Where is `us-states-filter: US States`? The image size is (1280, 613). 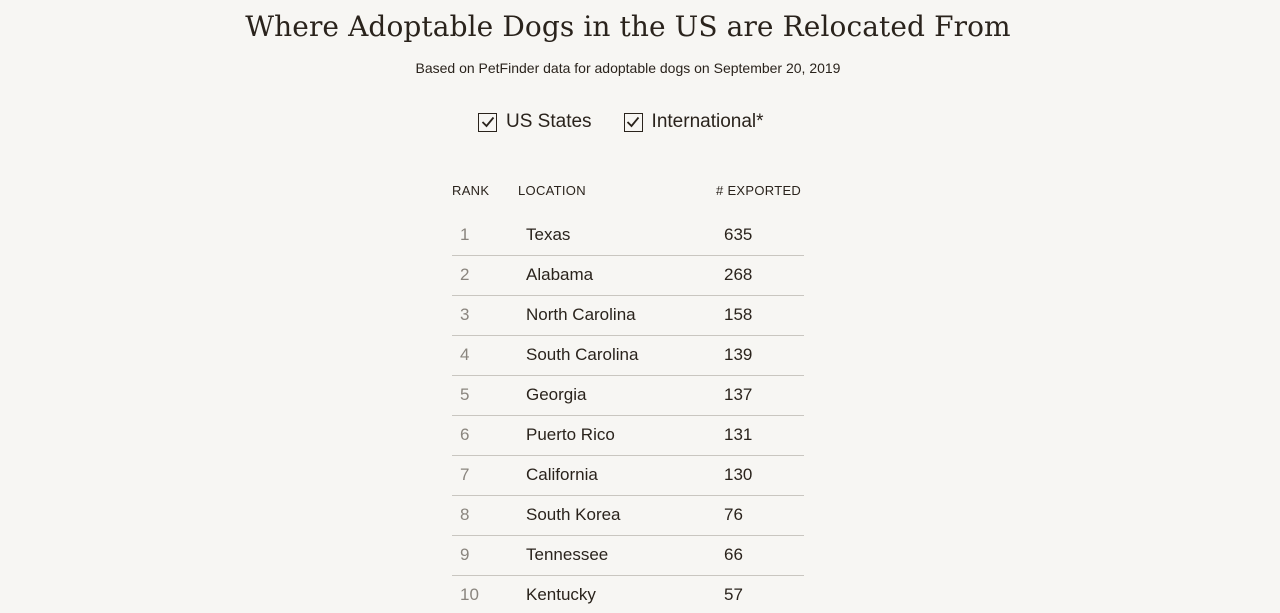
us-states-filter: US States is located at coordinates (535, 122).